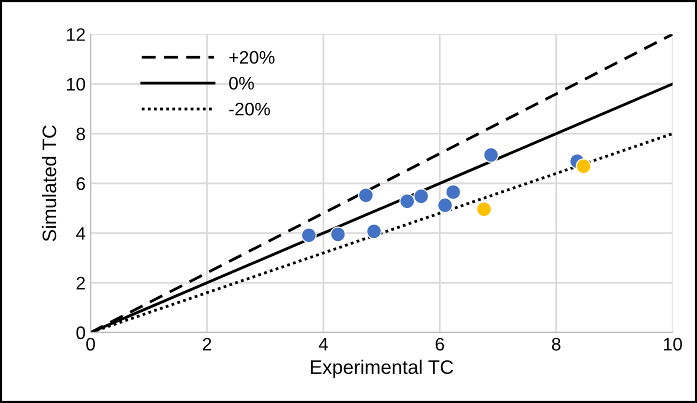 The width and height of the screenshot is (697, 403). What do you see at coordinates (323, 344) in the screenshot?
I see `x-tick-label: 4` at bounding box center [323, 344].